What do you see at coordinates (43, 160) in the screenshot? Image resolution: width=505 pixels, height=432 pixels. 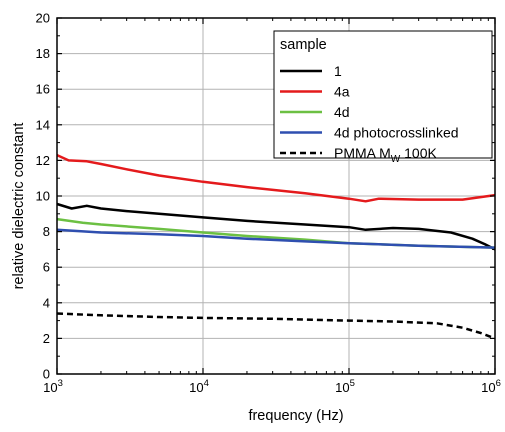 I see `y-tick-label: 12` at bounding box center [43, 160].